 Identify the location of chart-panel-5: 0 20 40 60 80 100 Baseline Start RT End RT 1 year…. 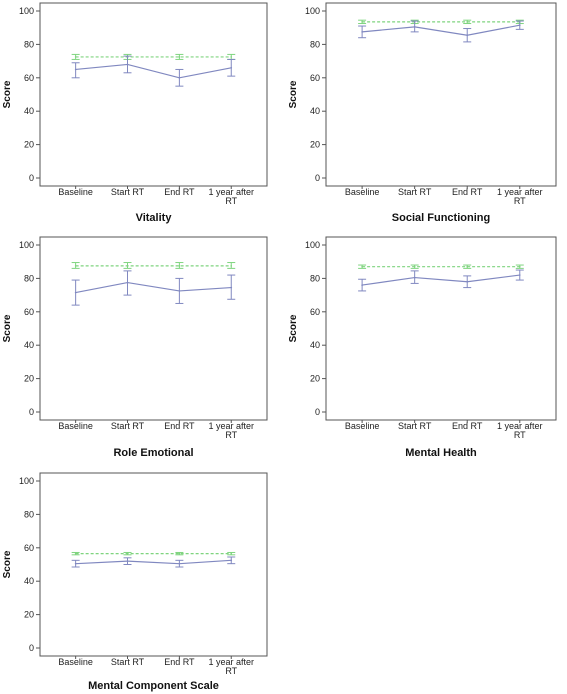
(135, 582).